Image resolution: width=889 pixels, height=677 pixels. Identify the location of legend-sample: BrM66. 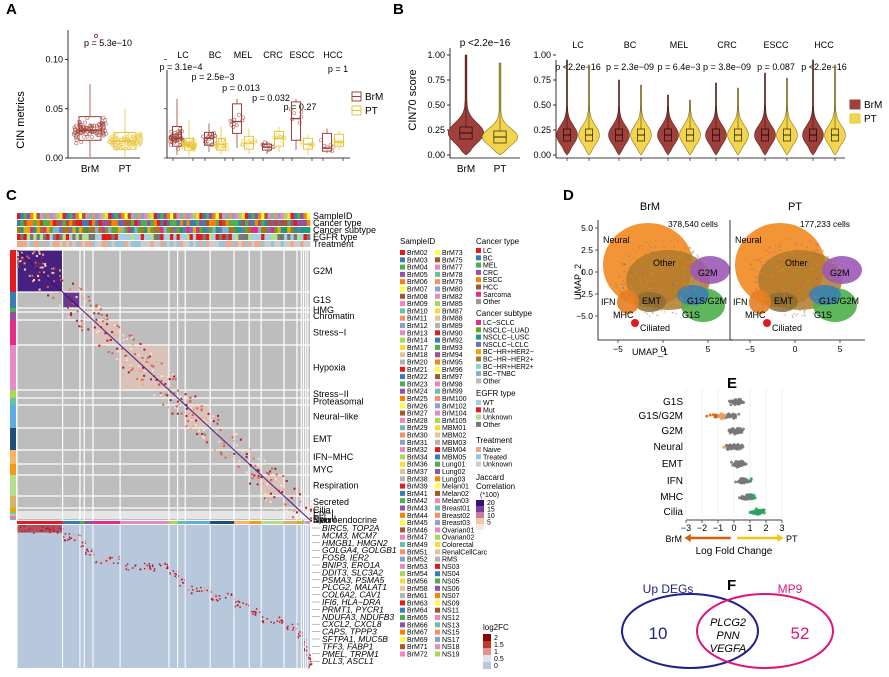
(417, 625).